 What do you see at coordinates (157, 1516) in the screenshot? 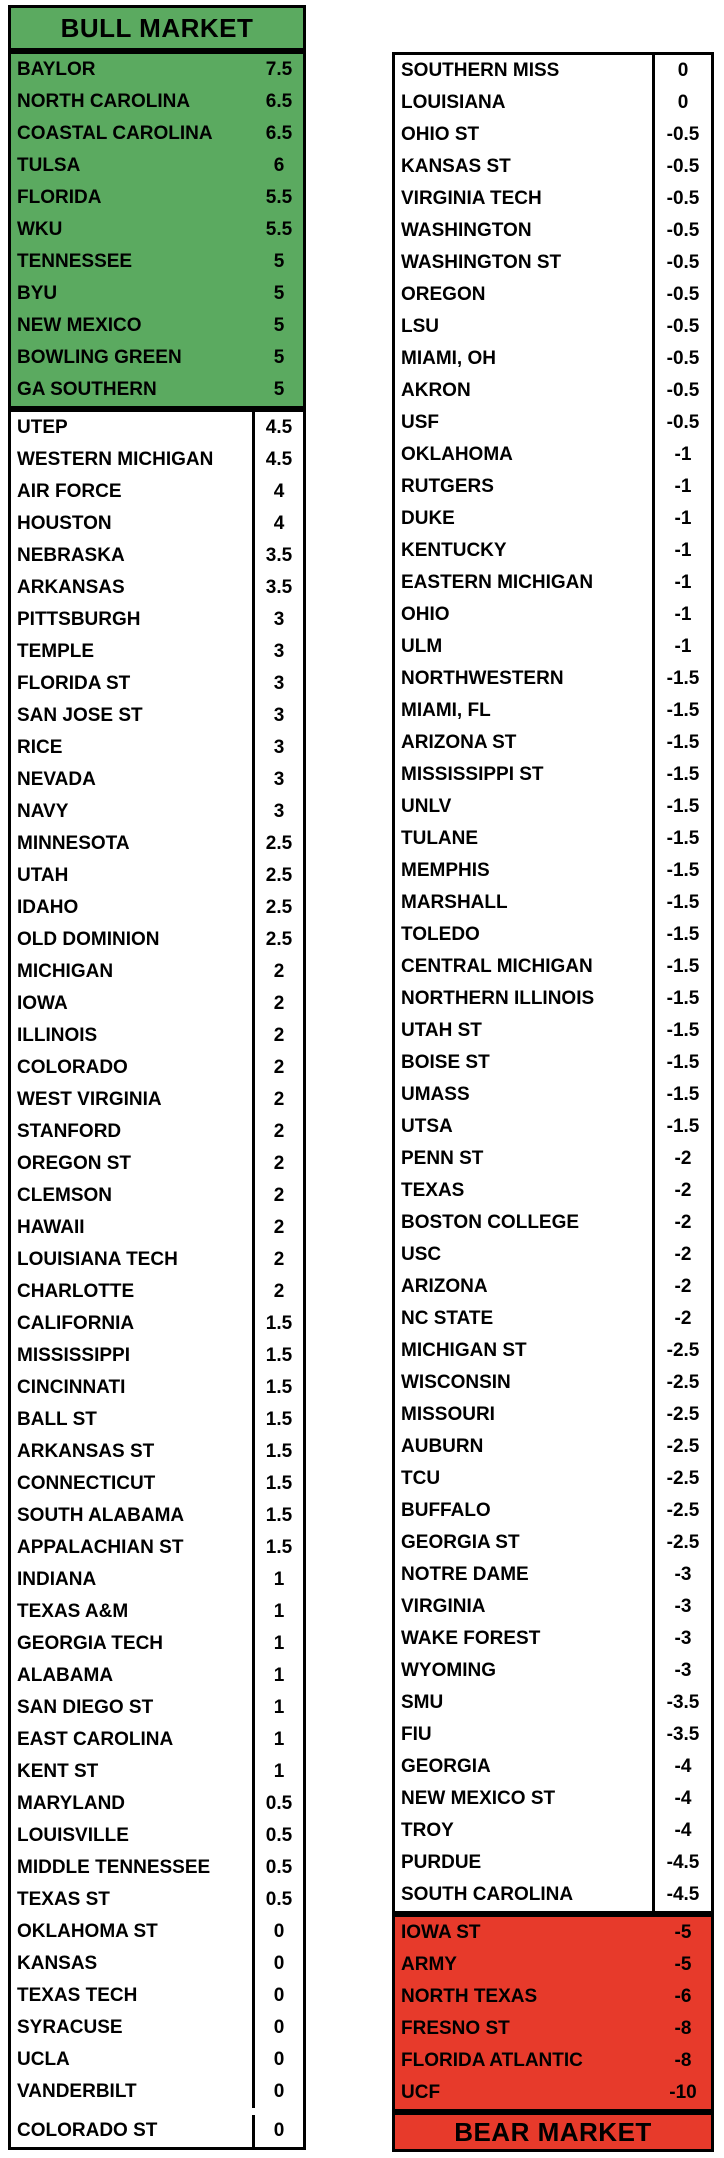
I see `table-row: SOUTH ALABAMA 1.5` at bounding box center [157, 1516].